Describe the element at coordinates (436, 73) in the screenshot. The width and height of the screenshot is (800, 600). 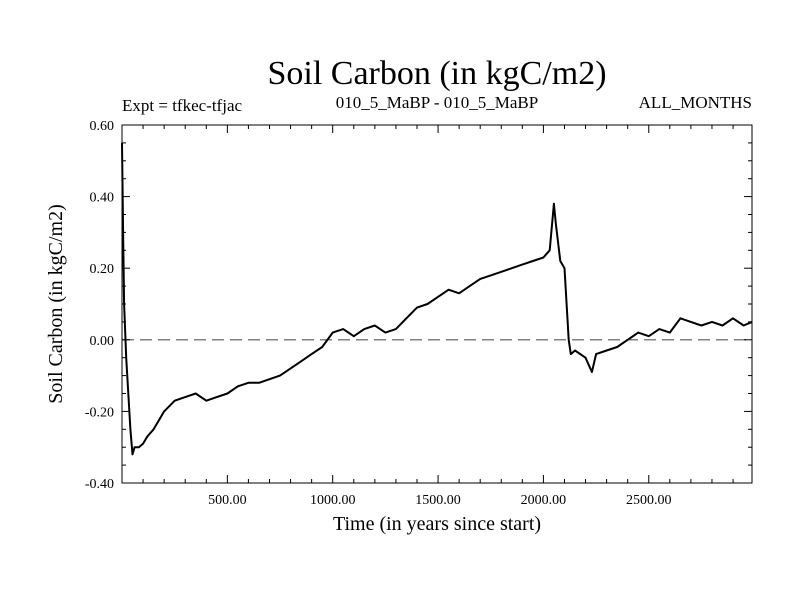
I see `chart-title: Soil Carbon (in kgC/m2)` at that location.